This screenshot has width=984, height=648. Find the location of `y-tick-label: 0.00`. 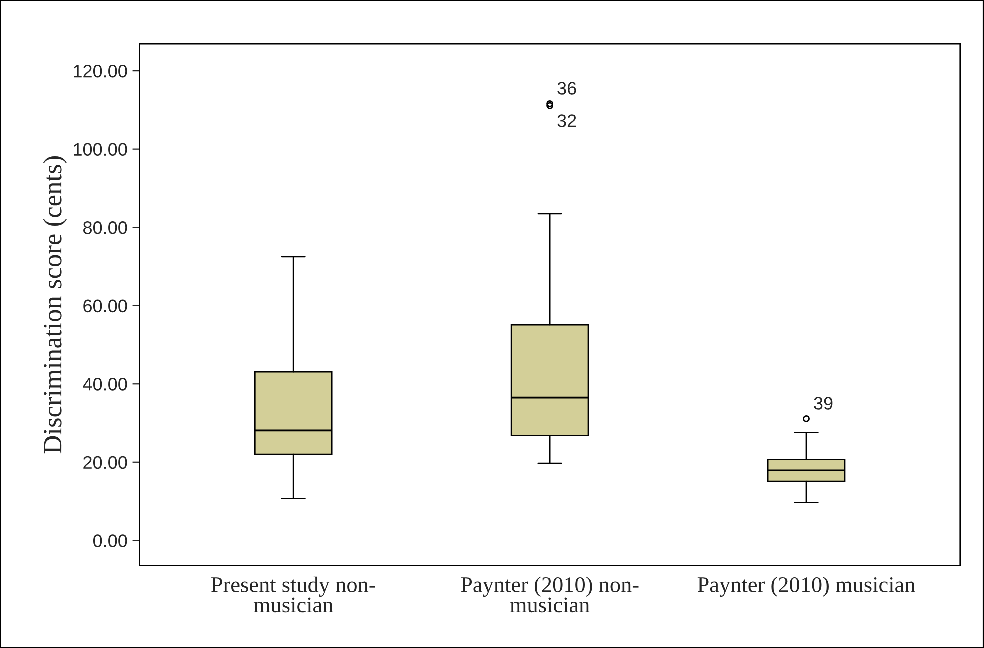

y-tick-label: 0.00 is located at coordinates (110, 541).